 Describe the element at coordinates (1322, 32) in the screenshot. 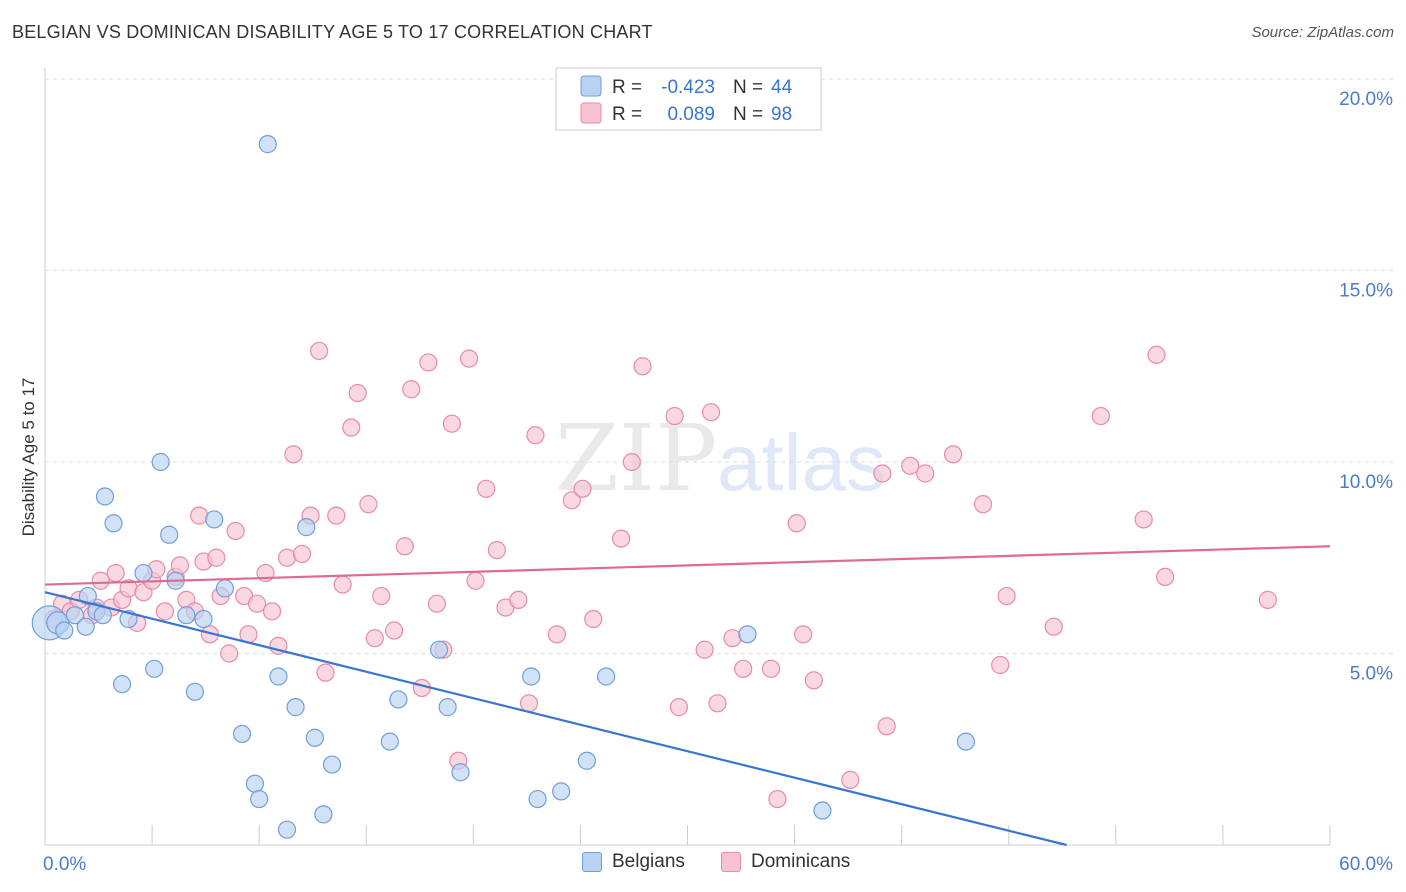

I see `source-label: Source: ZipAtlas.com` at that location.